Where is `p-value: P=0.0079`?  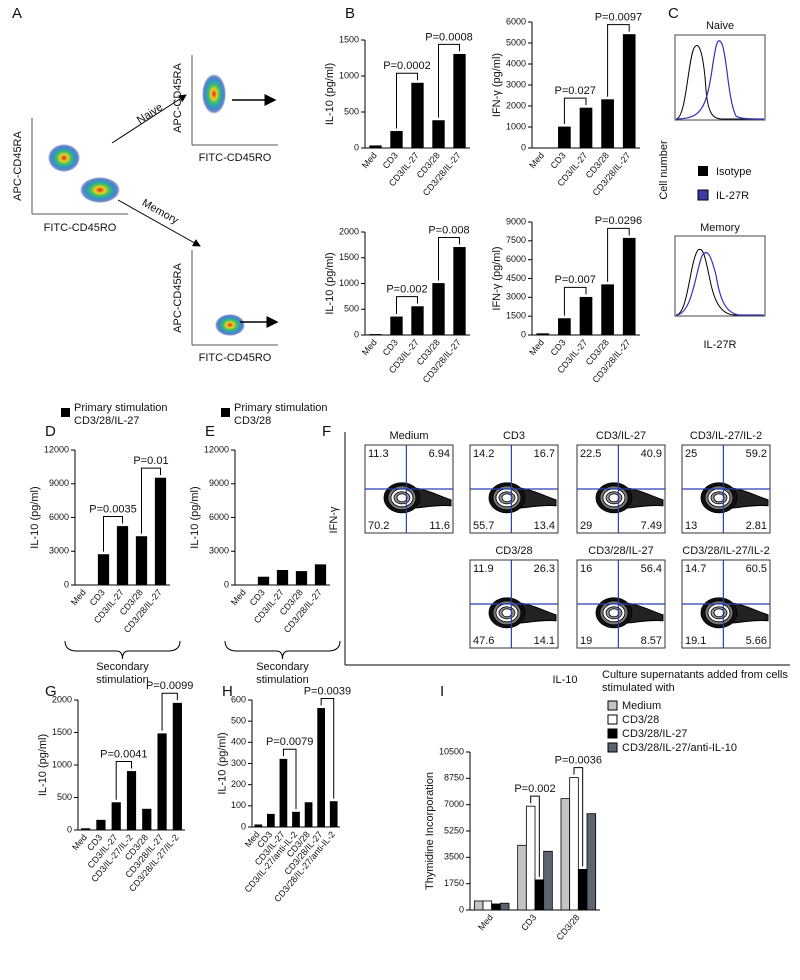
p-value: P=0.0079 is located at coordinates (289, 742).